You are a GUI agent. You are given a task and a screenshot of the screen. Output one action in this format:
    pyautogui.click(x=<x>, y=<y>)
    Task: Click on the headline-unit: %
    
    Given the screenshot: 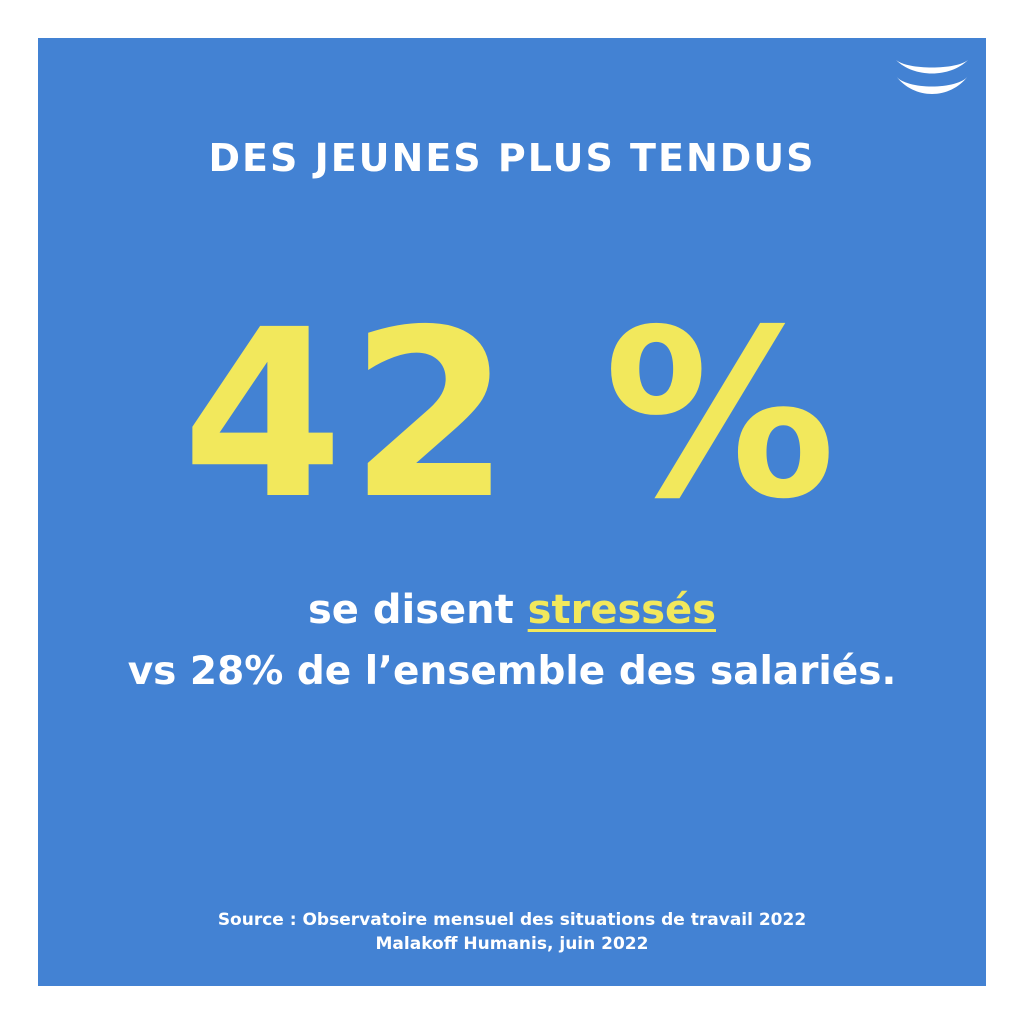 What is the action you would take?
    pyautogui.click(x=723, y=415)
    